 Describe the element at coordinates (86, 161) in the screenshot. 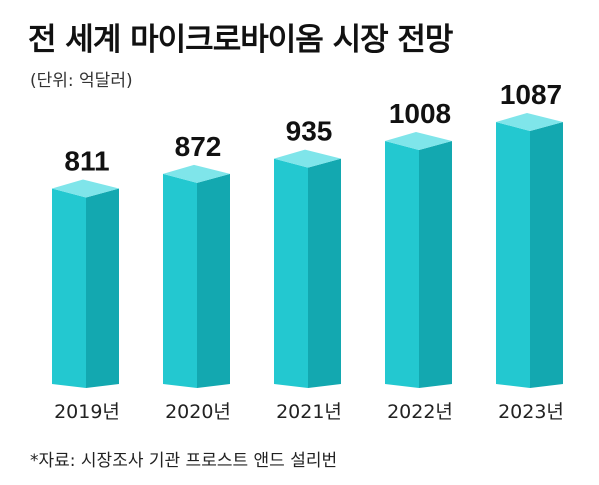

I see `data-label: 811` at that location.